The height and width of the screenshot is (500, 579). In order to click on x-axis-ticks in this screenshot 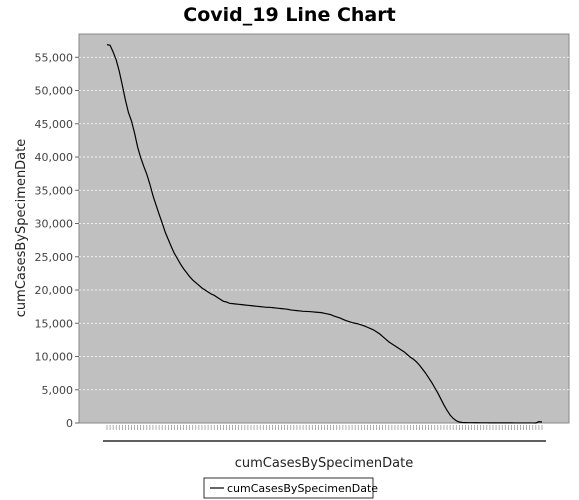, I will do `click(324, 427)`.